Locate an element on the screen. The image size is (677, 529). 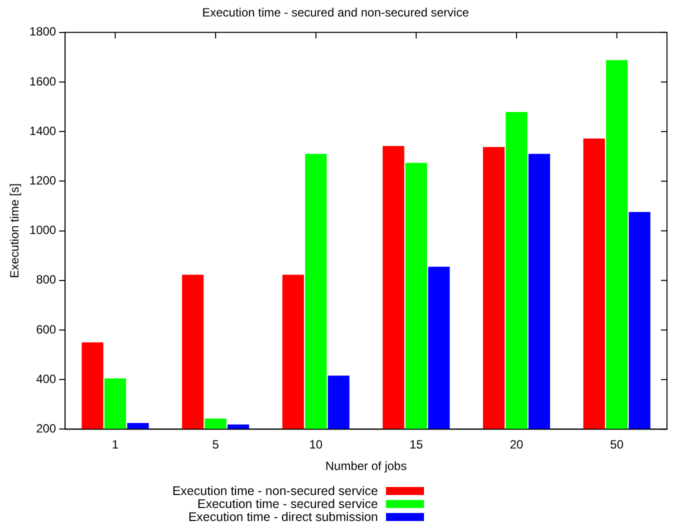
x-tick-label: 15 is located at coordinates (417, 445).